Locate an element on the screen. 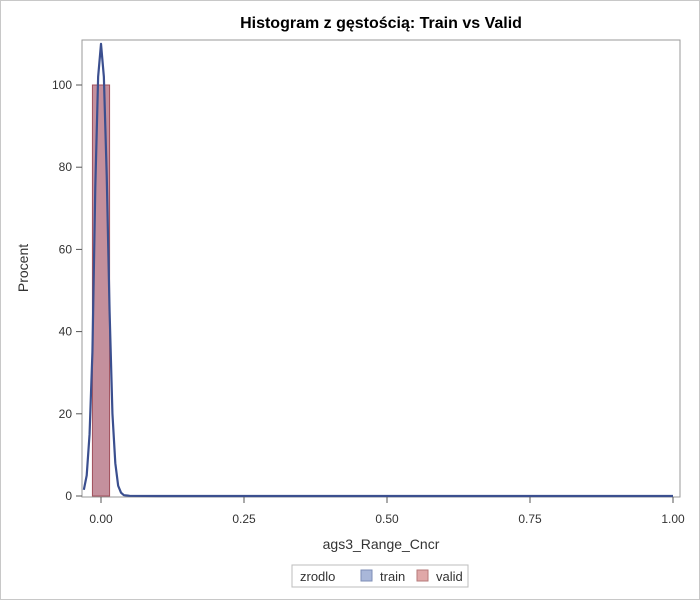 This screenshot has width=700, height=600. legend: zrodlo train valid is located at coordinates (380, 576).